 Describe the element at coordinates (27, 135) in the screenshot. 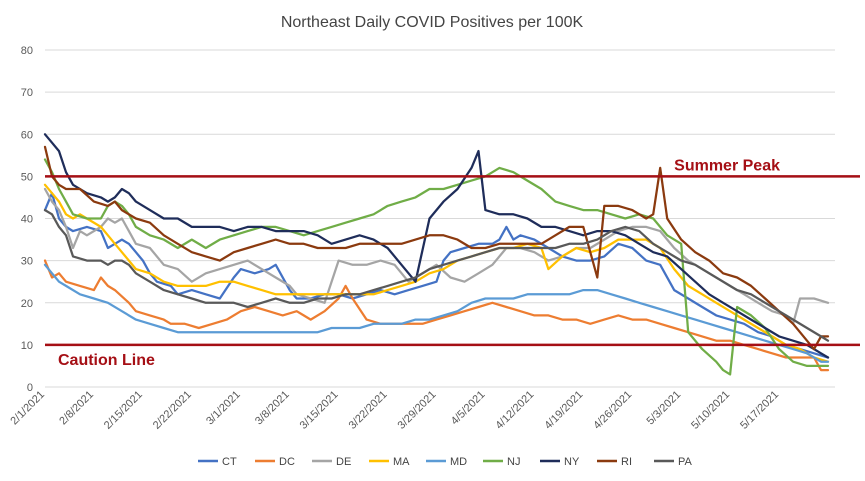

I see `y-tick-label: 60` at that location.